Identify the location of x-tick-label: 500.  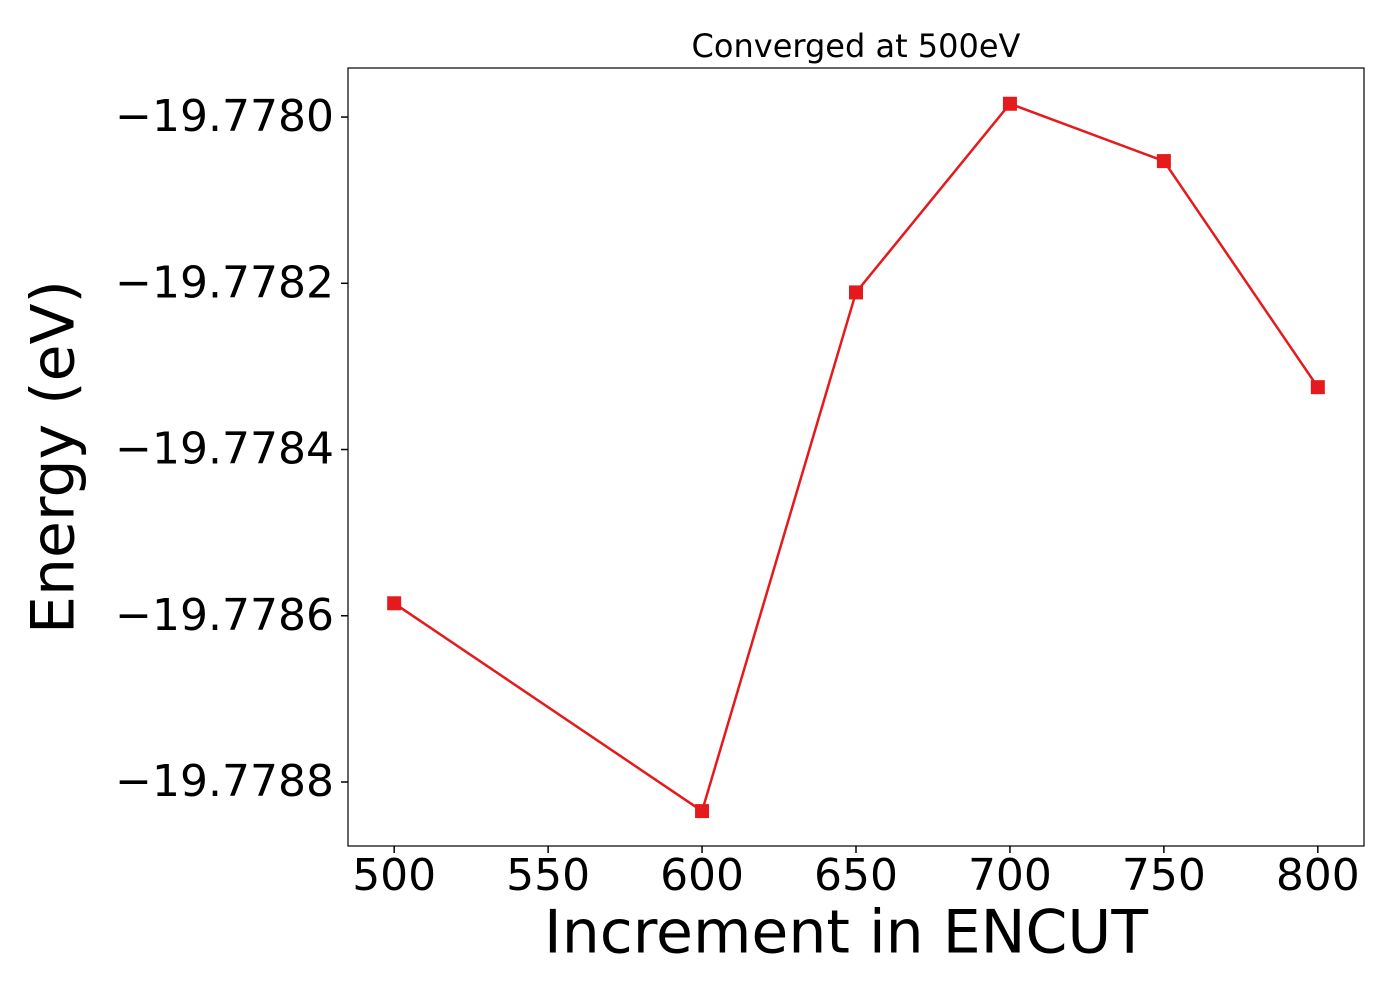
(394, 875).